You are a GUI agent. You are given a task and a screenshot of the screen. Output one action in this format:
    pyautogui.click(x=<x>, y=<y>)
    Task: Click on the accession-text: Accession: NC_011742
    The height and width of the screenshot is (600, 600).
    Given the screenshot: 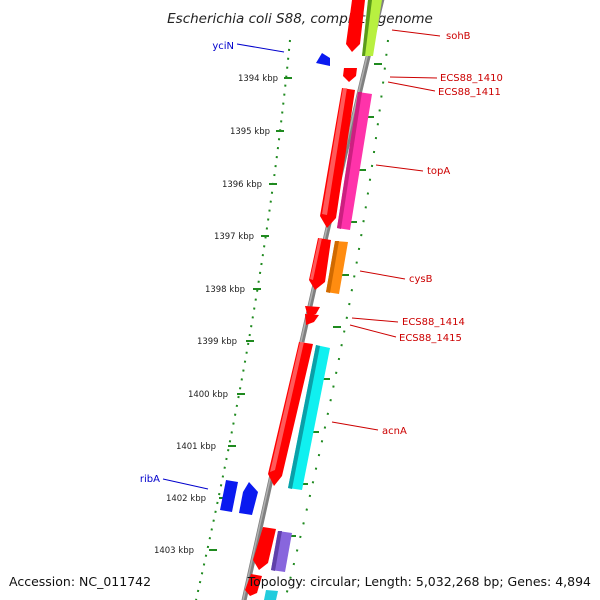 What is the action you would take?
    pyautogui.click(x=80, y=581)
    